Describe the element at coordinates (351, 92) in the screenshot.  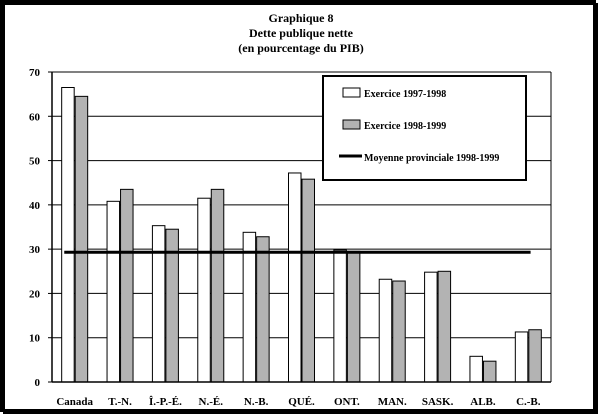
I see `legend-swatch-1997` at that location.